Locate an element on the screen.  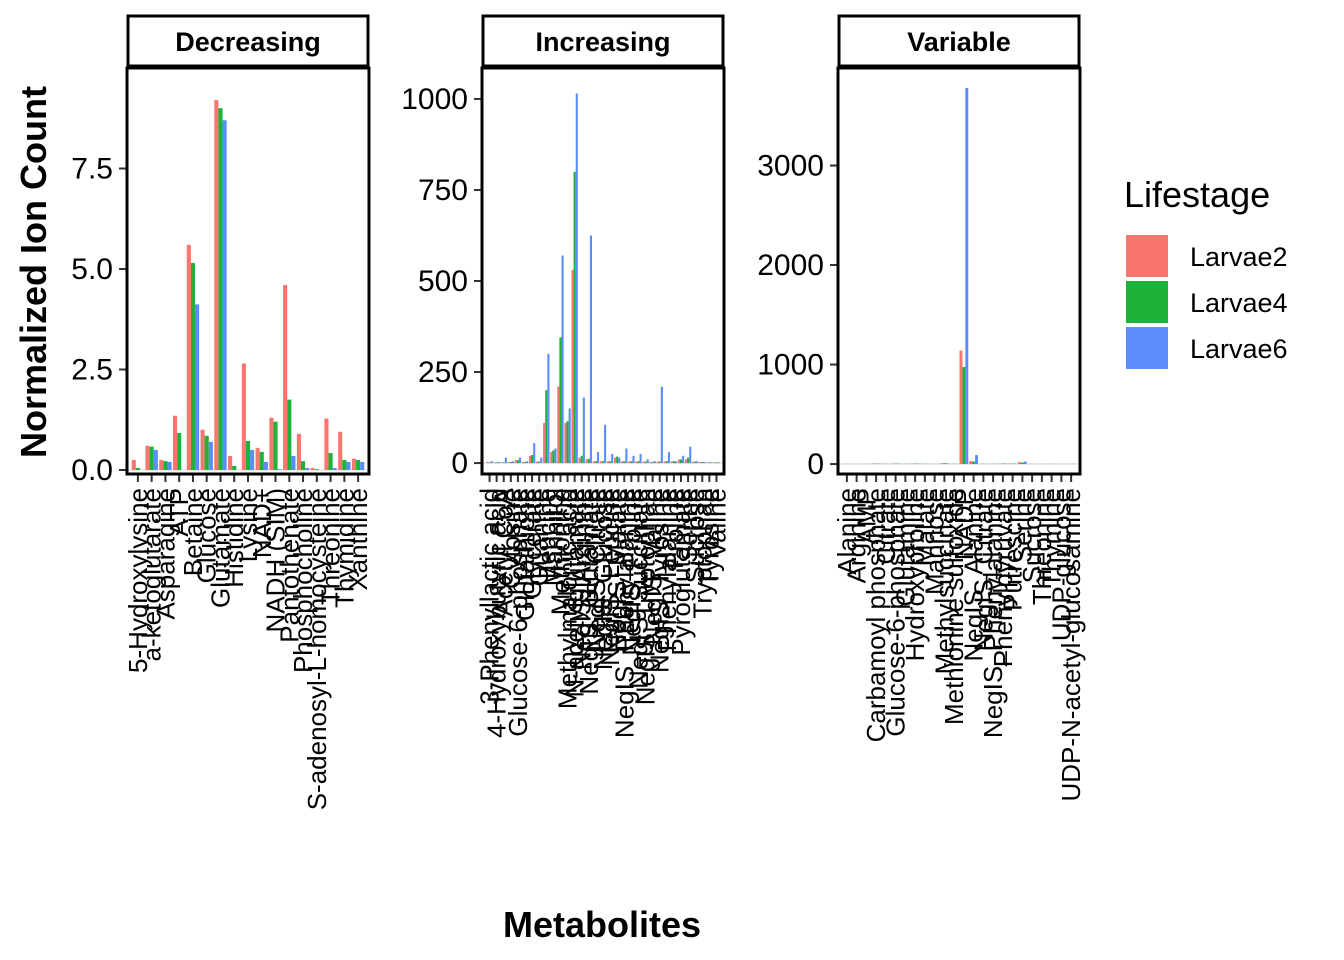
bar-larvae6-pantothenate is located at coordinates (293, 462).